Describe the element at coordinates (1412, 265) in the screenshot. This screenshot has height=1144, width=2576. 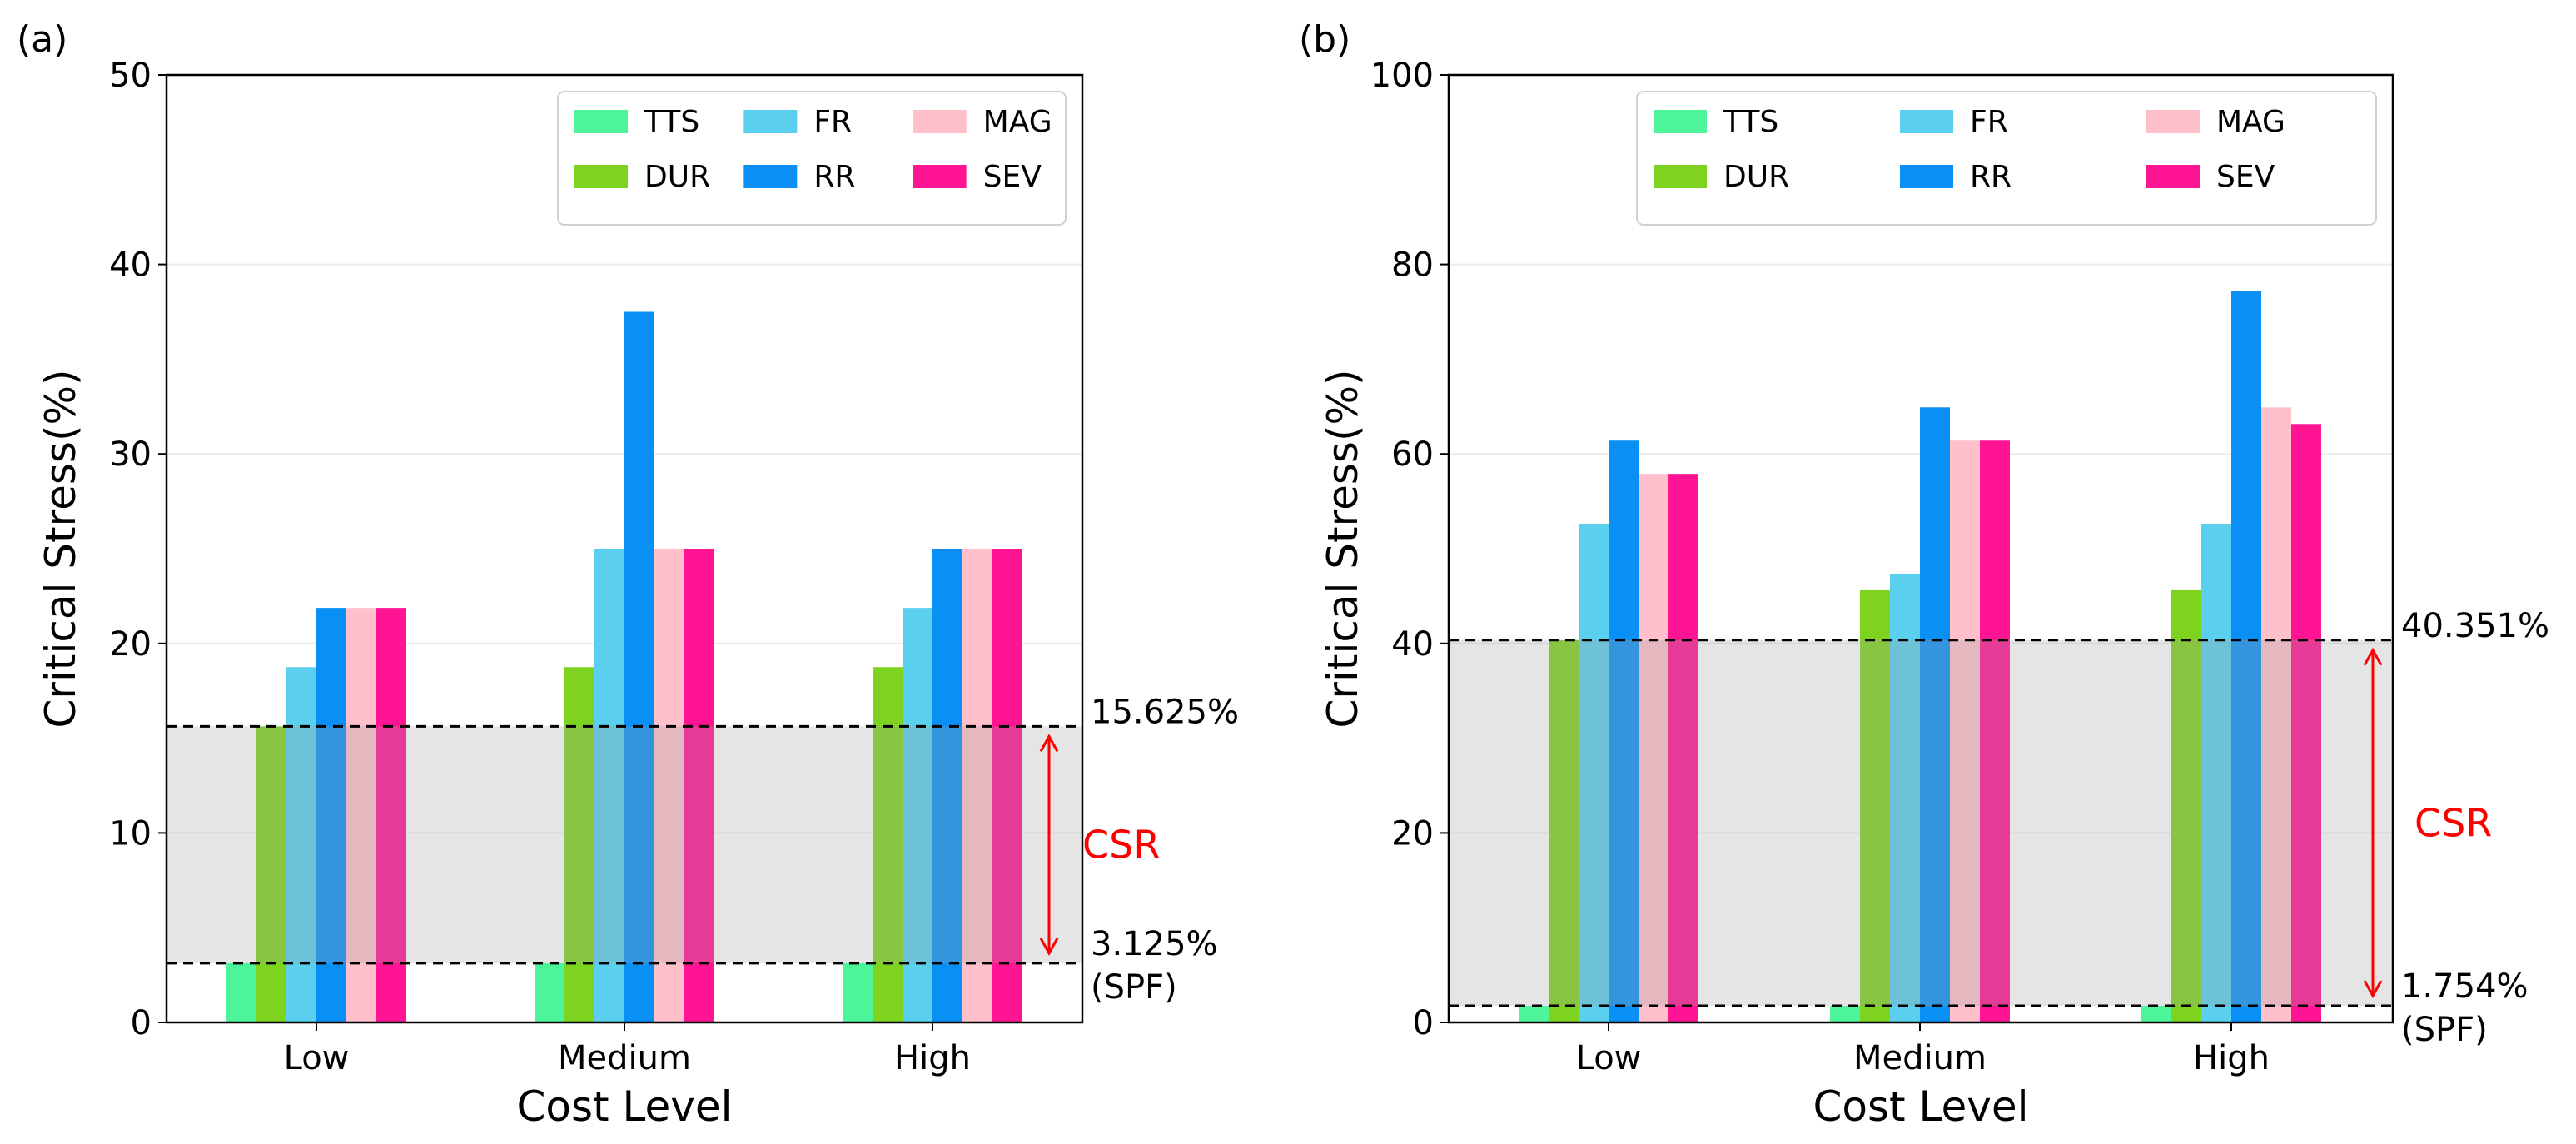
I see `y-tick-label: 80` at that location.